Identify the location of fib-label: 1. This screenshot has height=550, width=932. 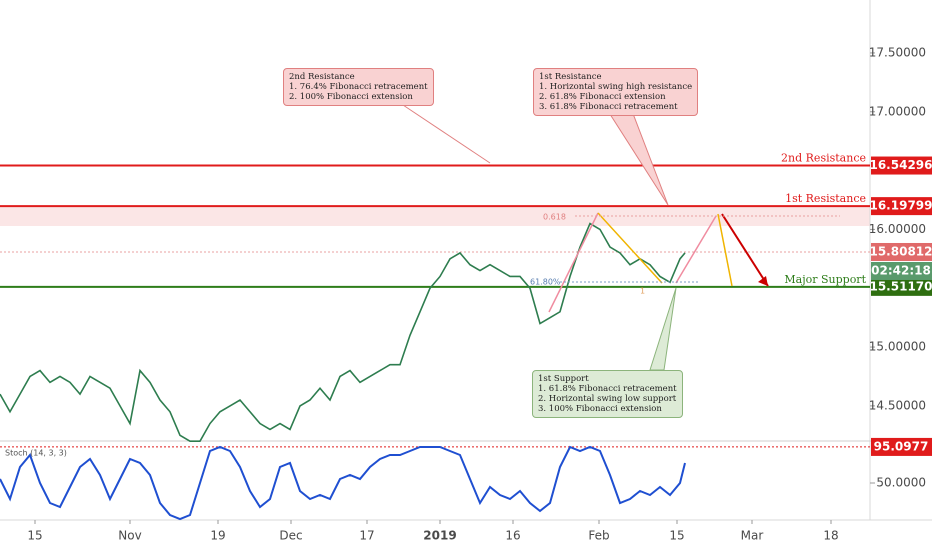
(642, 291).